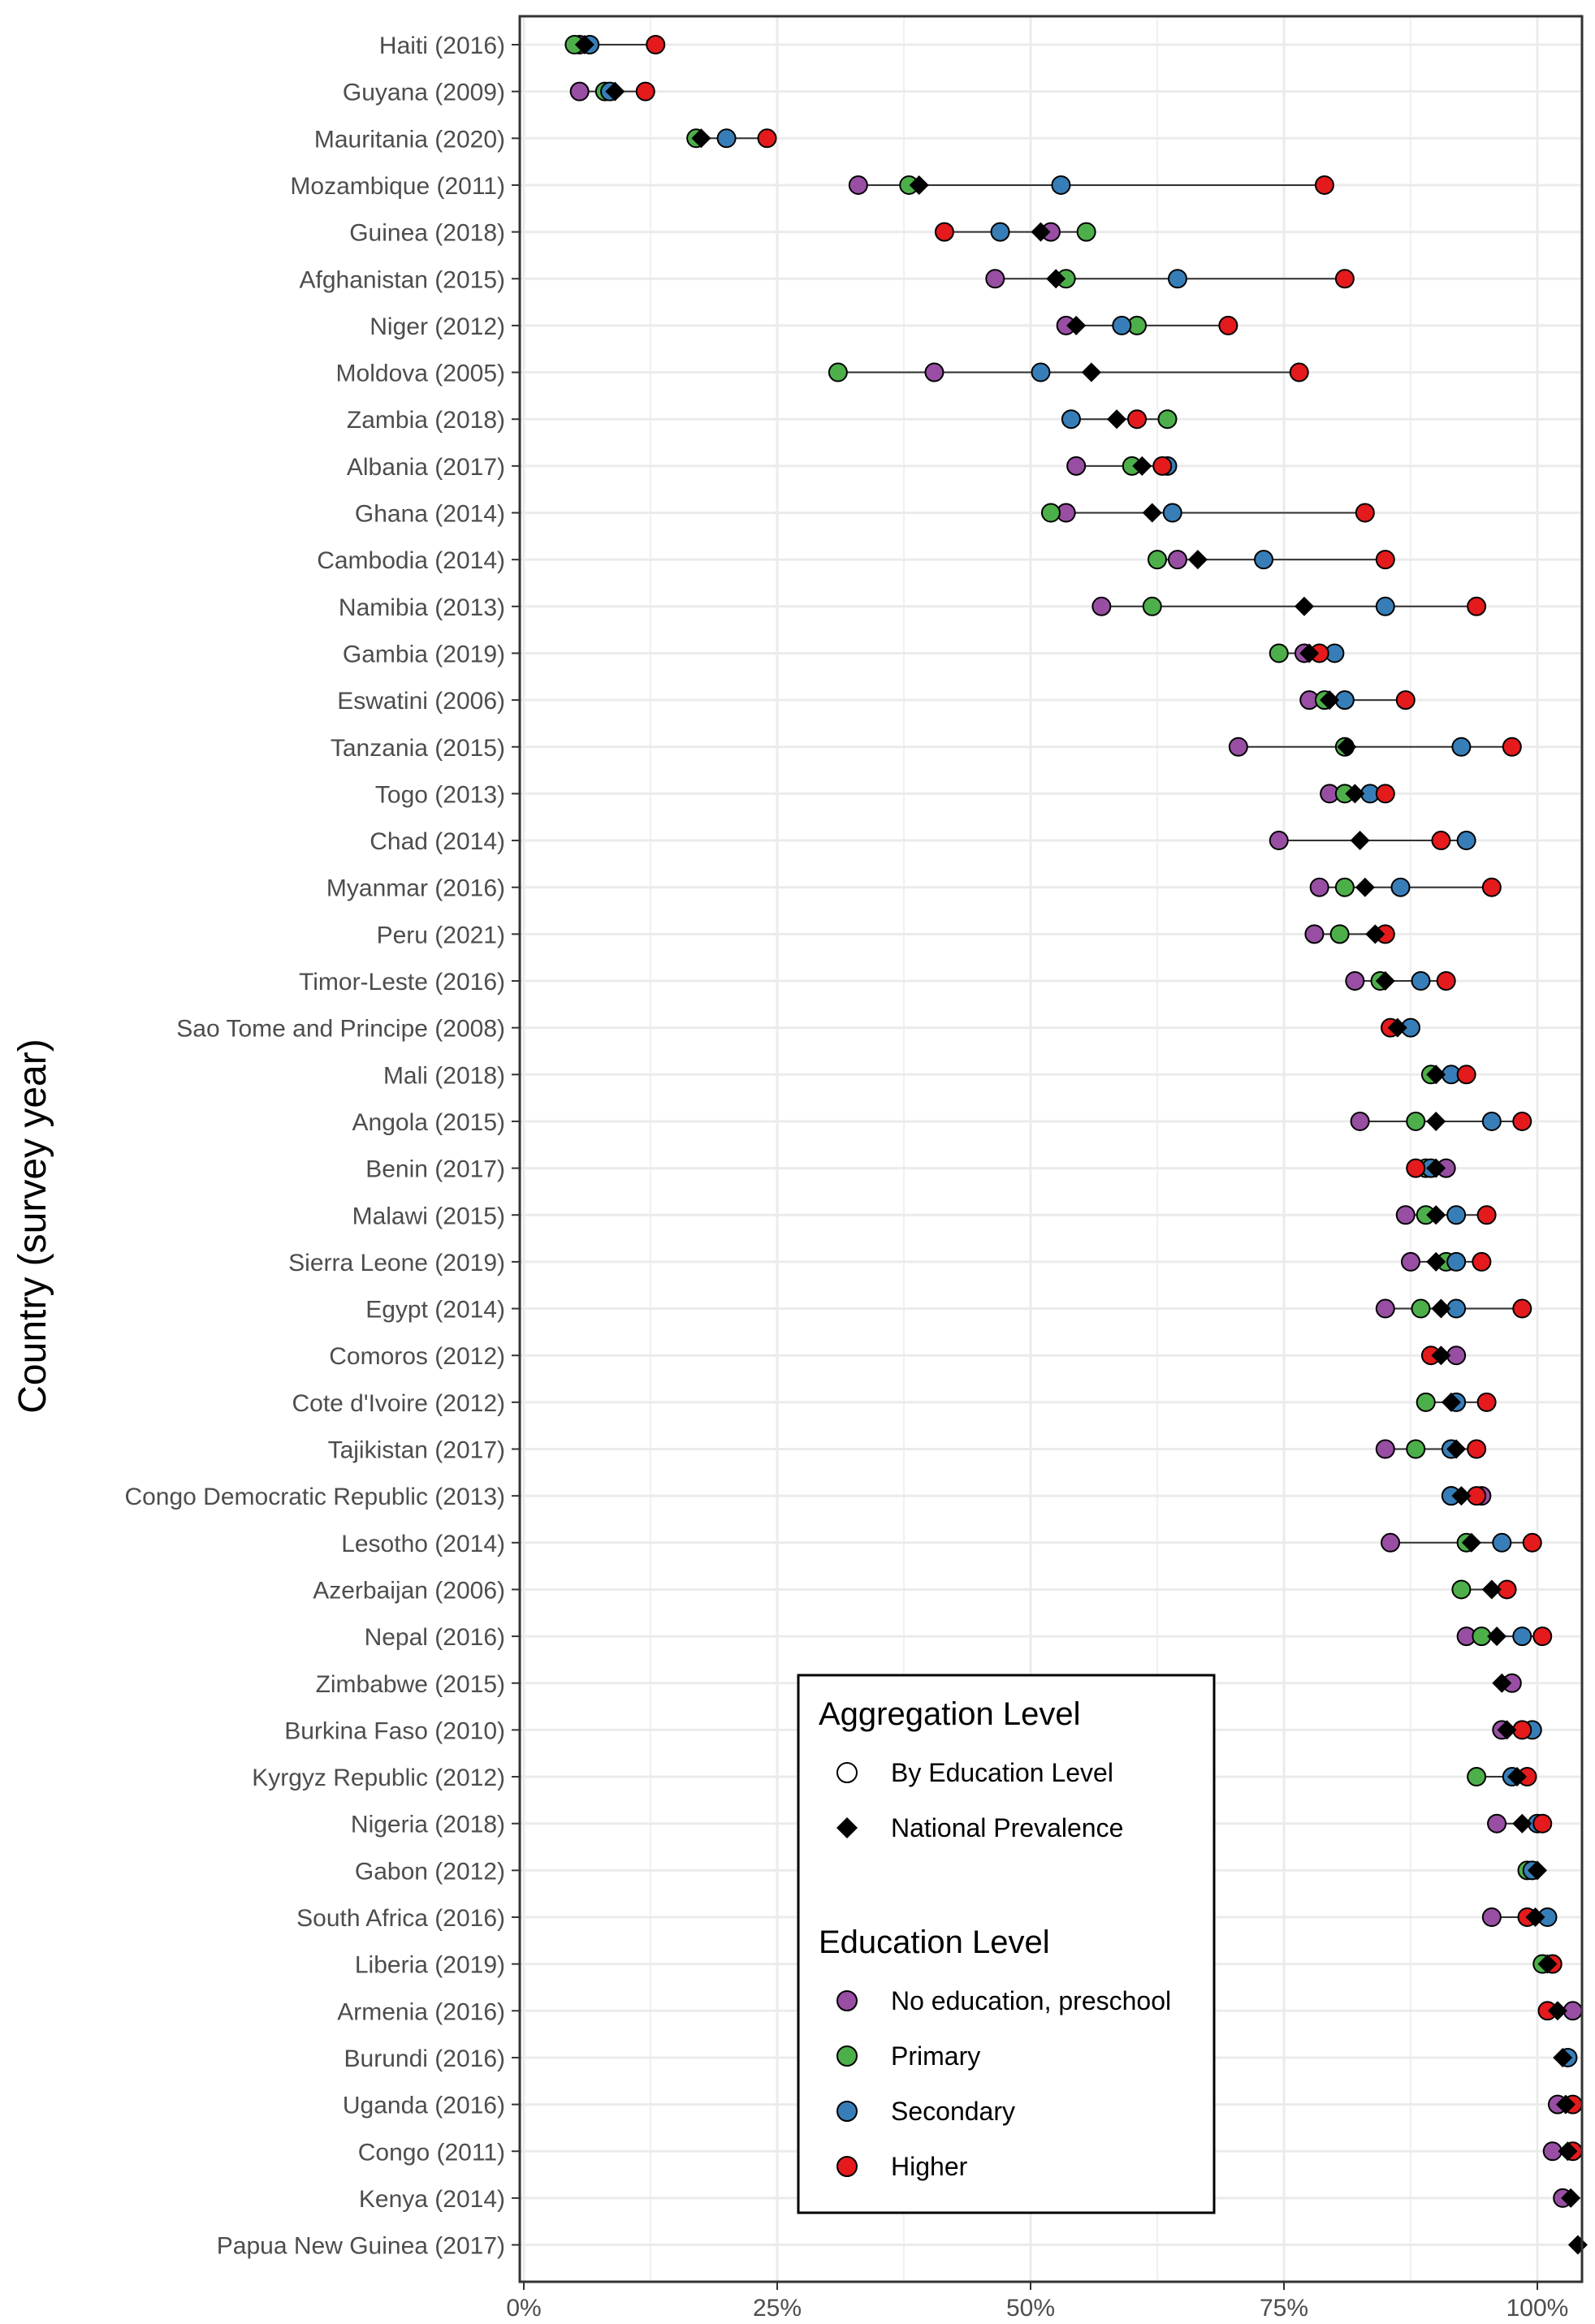 This screenshot has height=2324, width=1595. I want to click on y-tick-label: Egypt (2014), so click(435, 1311).